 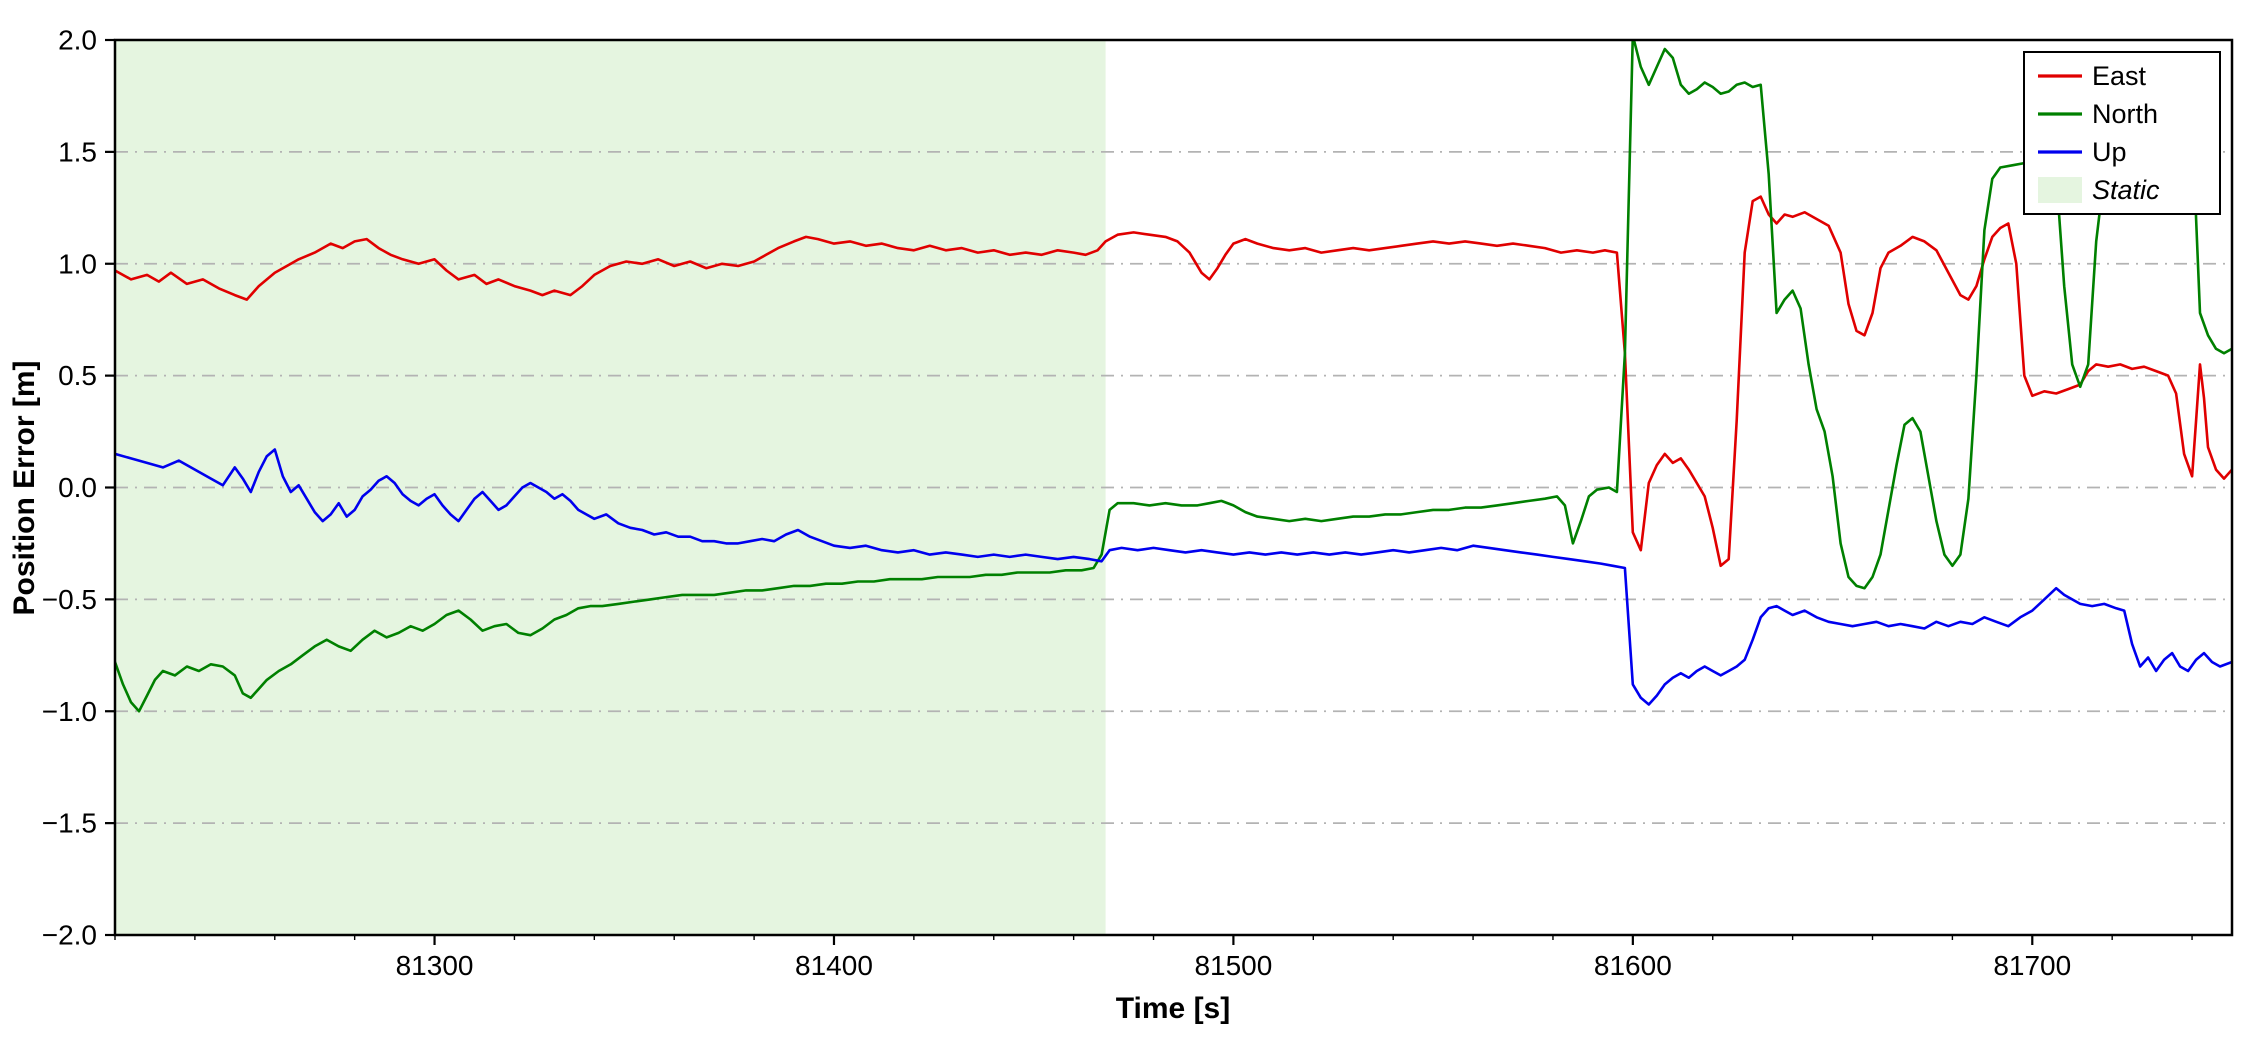 I want to click on x-axis-label: Time [s], so click(x=1173, y=1008).